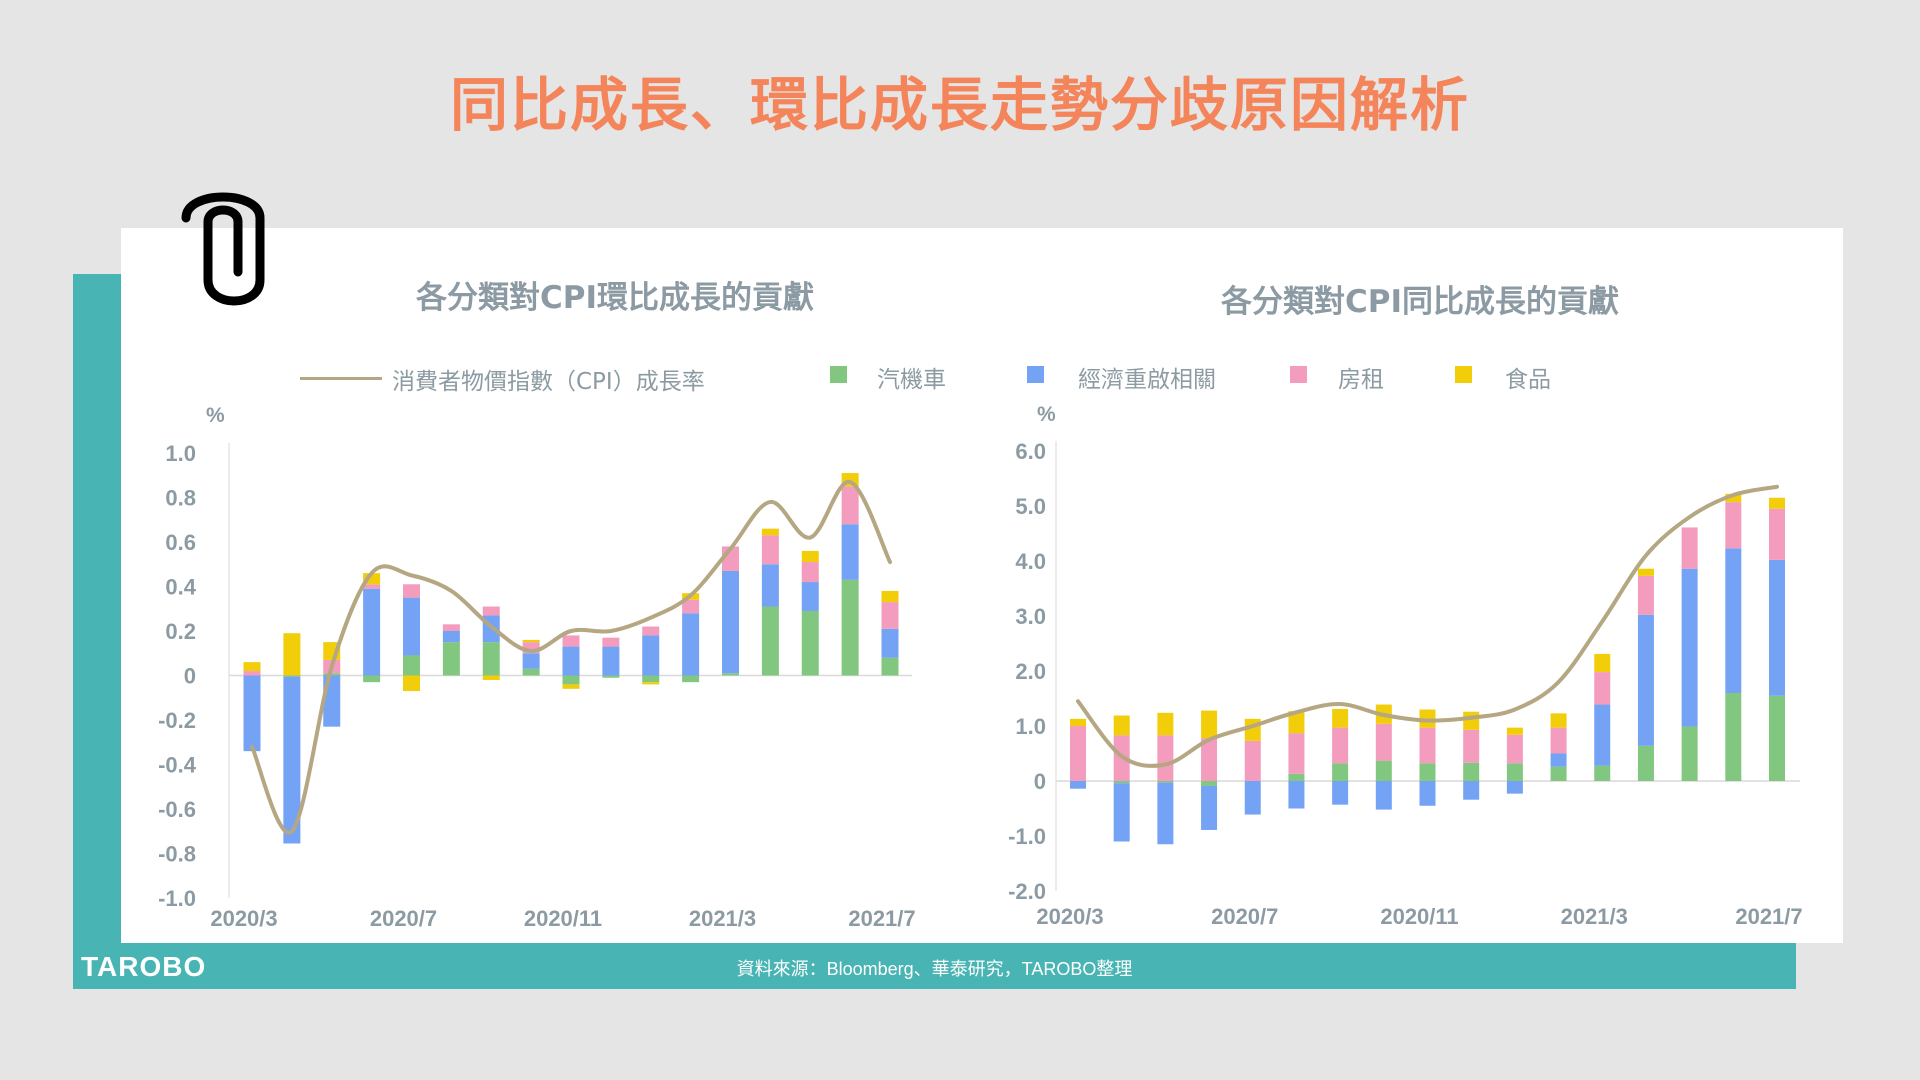 This screenshot has width=1920, height=1080. Describe the element at coordinates (180, 498) in the screenshot. I see `y-tick-label: 0.8` at that location.